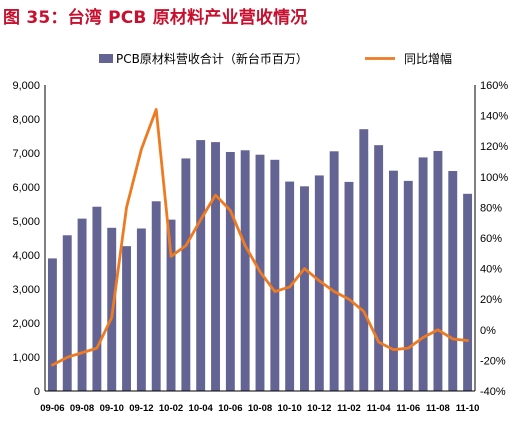 Image resolution: width=531 pixels, height=429 pixels. Describe the element at coordinates (494, 147) in the screenshot. I see `right-tick-label: 120%` at that location.